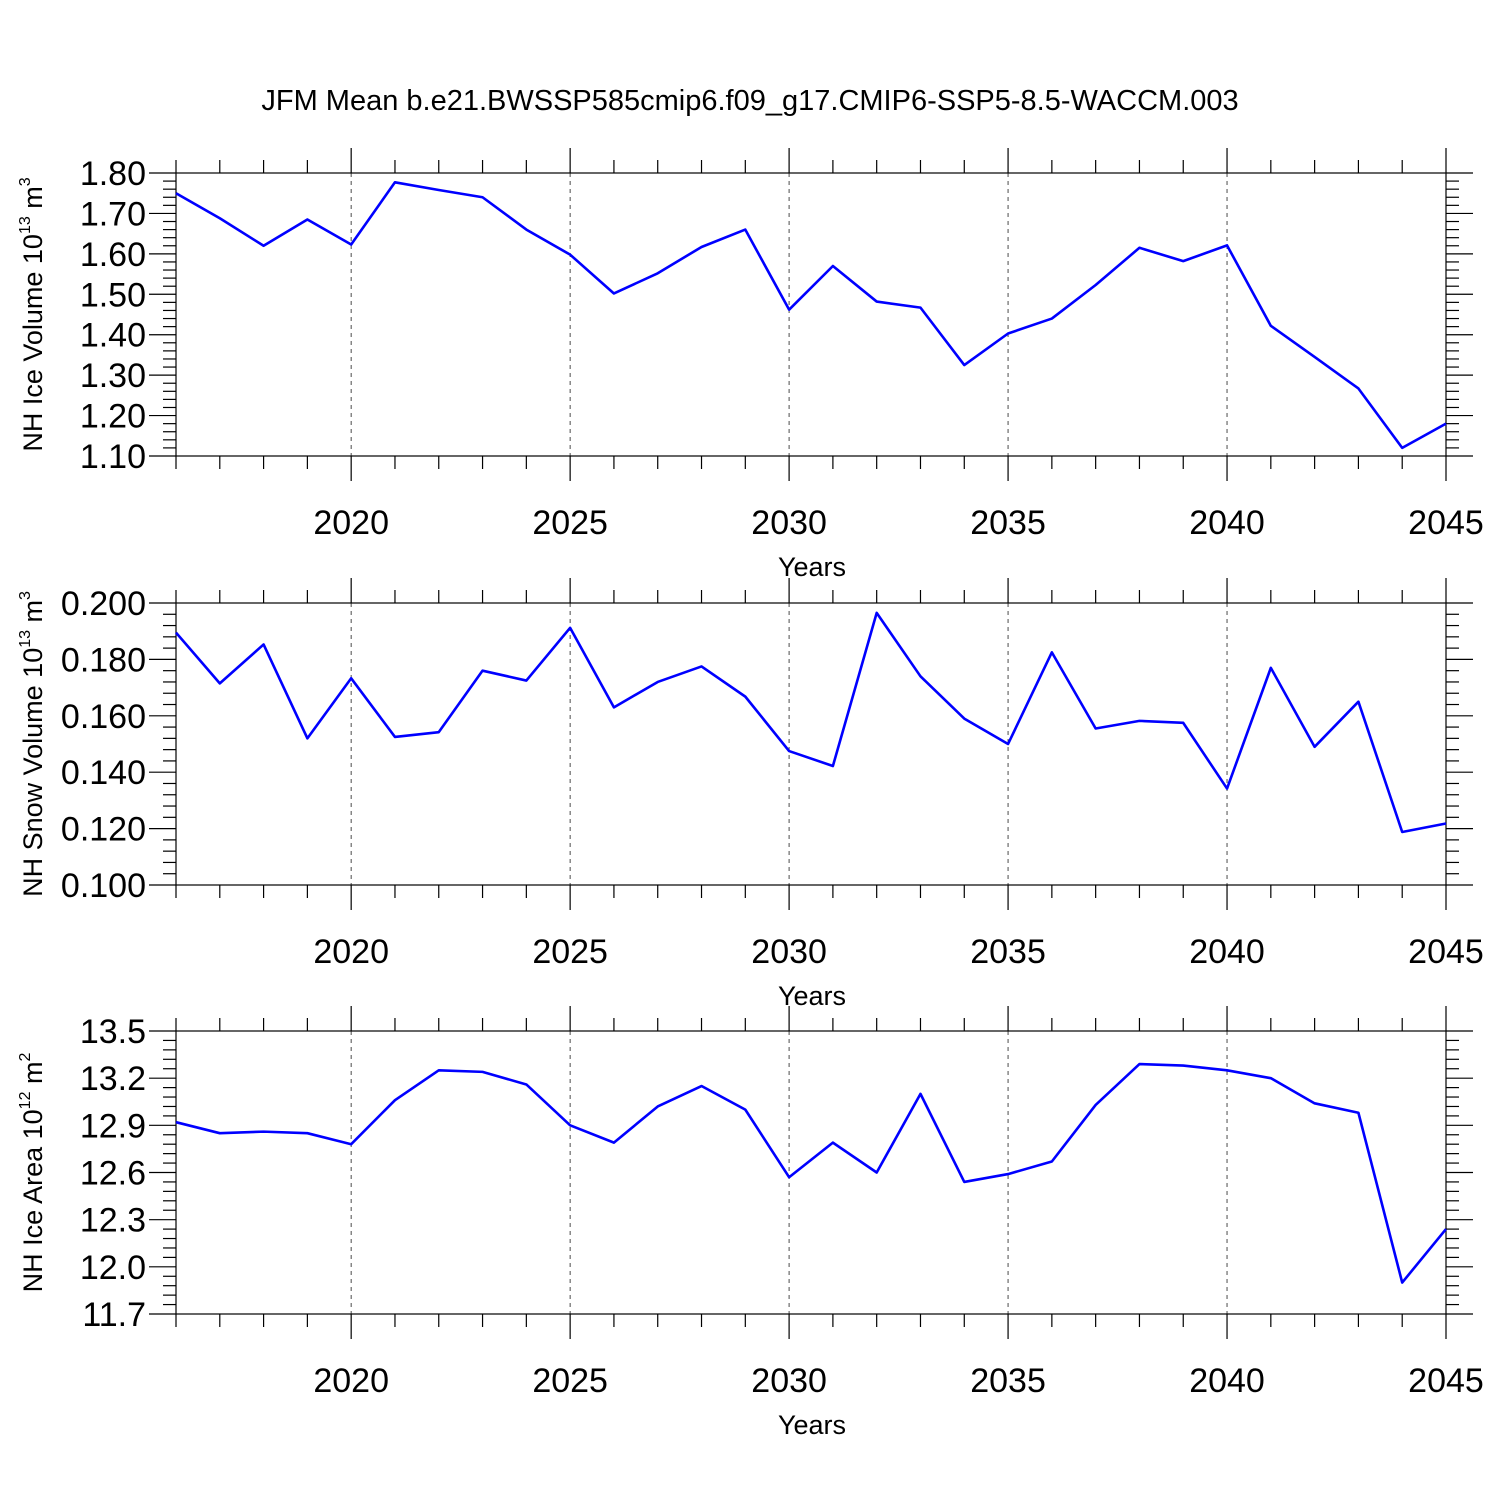  I want to click on snow-volume-x-tick-label: 2020, so click(351, 952).